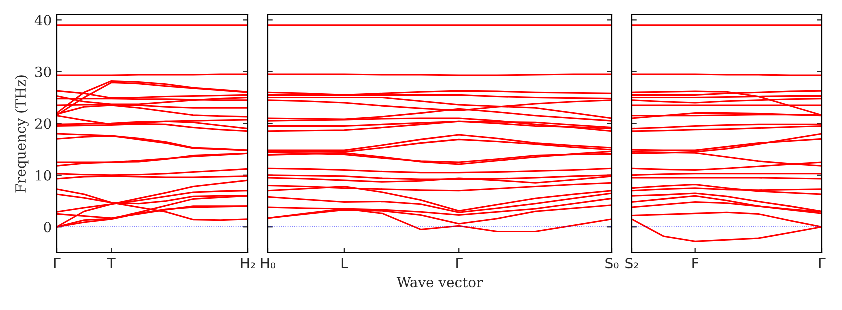  I want to click on y-tick-label: 10, so click(44, 175).